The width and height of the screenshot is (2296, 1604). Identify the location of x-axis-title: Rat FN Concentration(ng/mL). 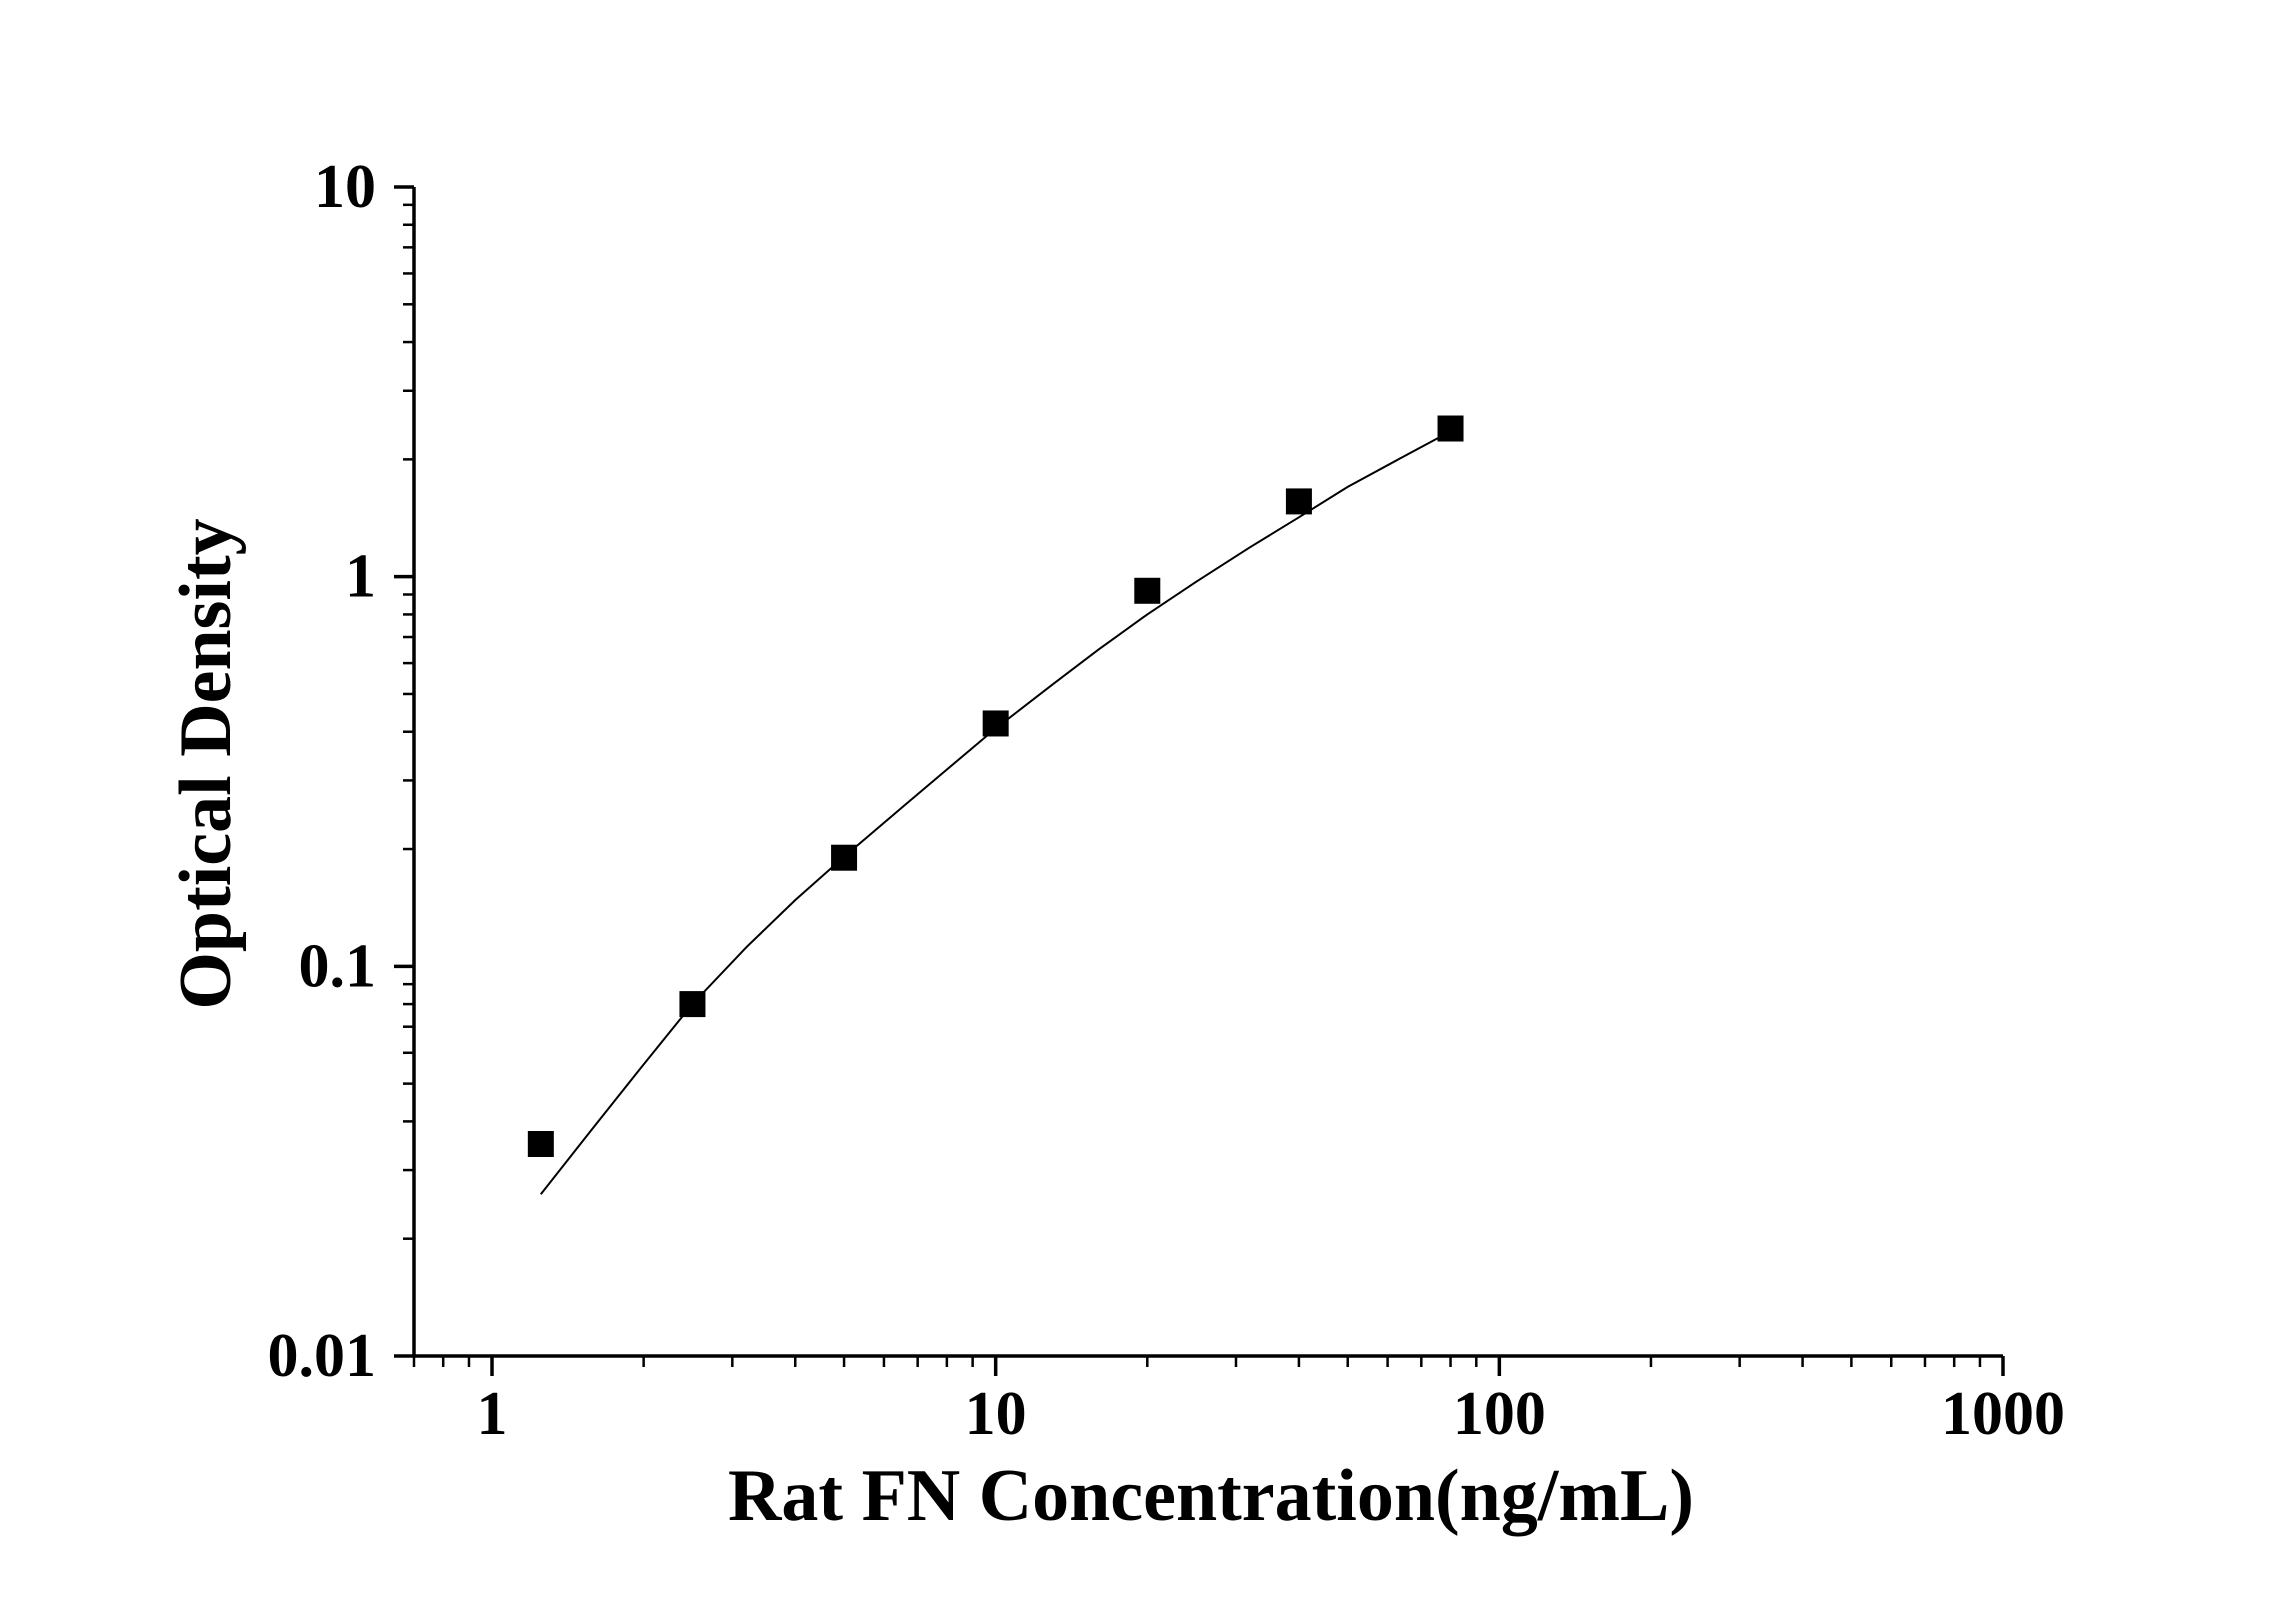
(1211, 1496).